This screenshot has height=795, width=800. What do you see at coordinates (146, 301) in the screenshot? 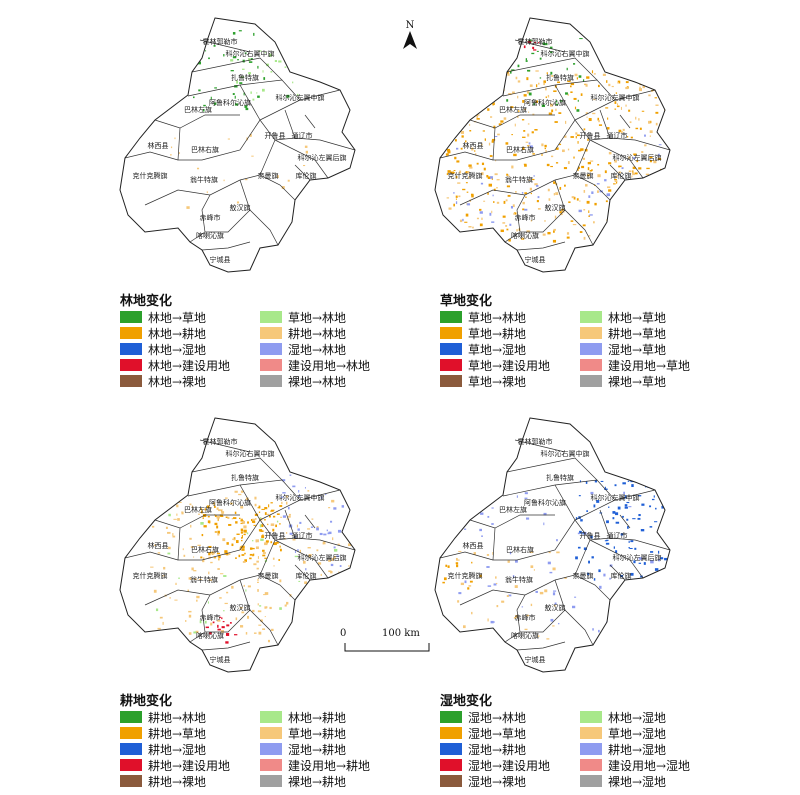
I see `legend-title: 林地变化` at bounding box center [146, 301].